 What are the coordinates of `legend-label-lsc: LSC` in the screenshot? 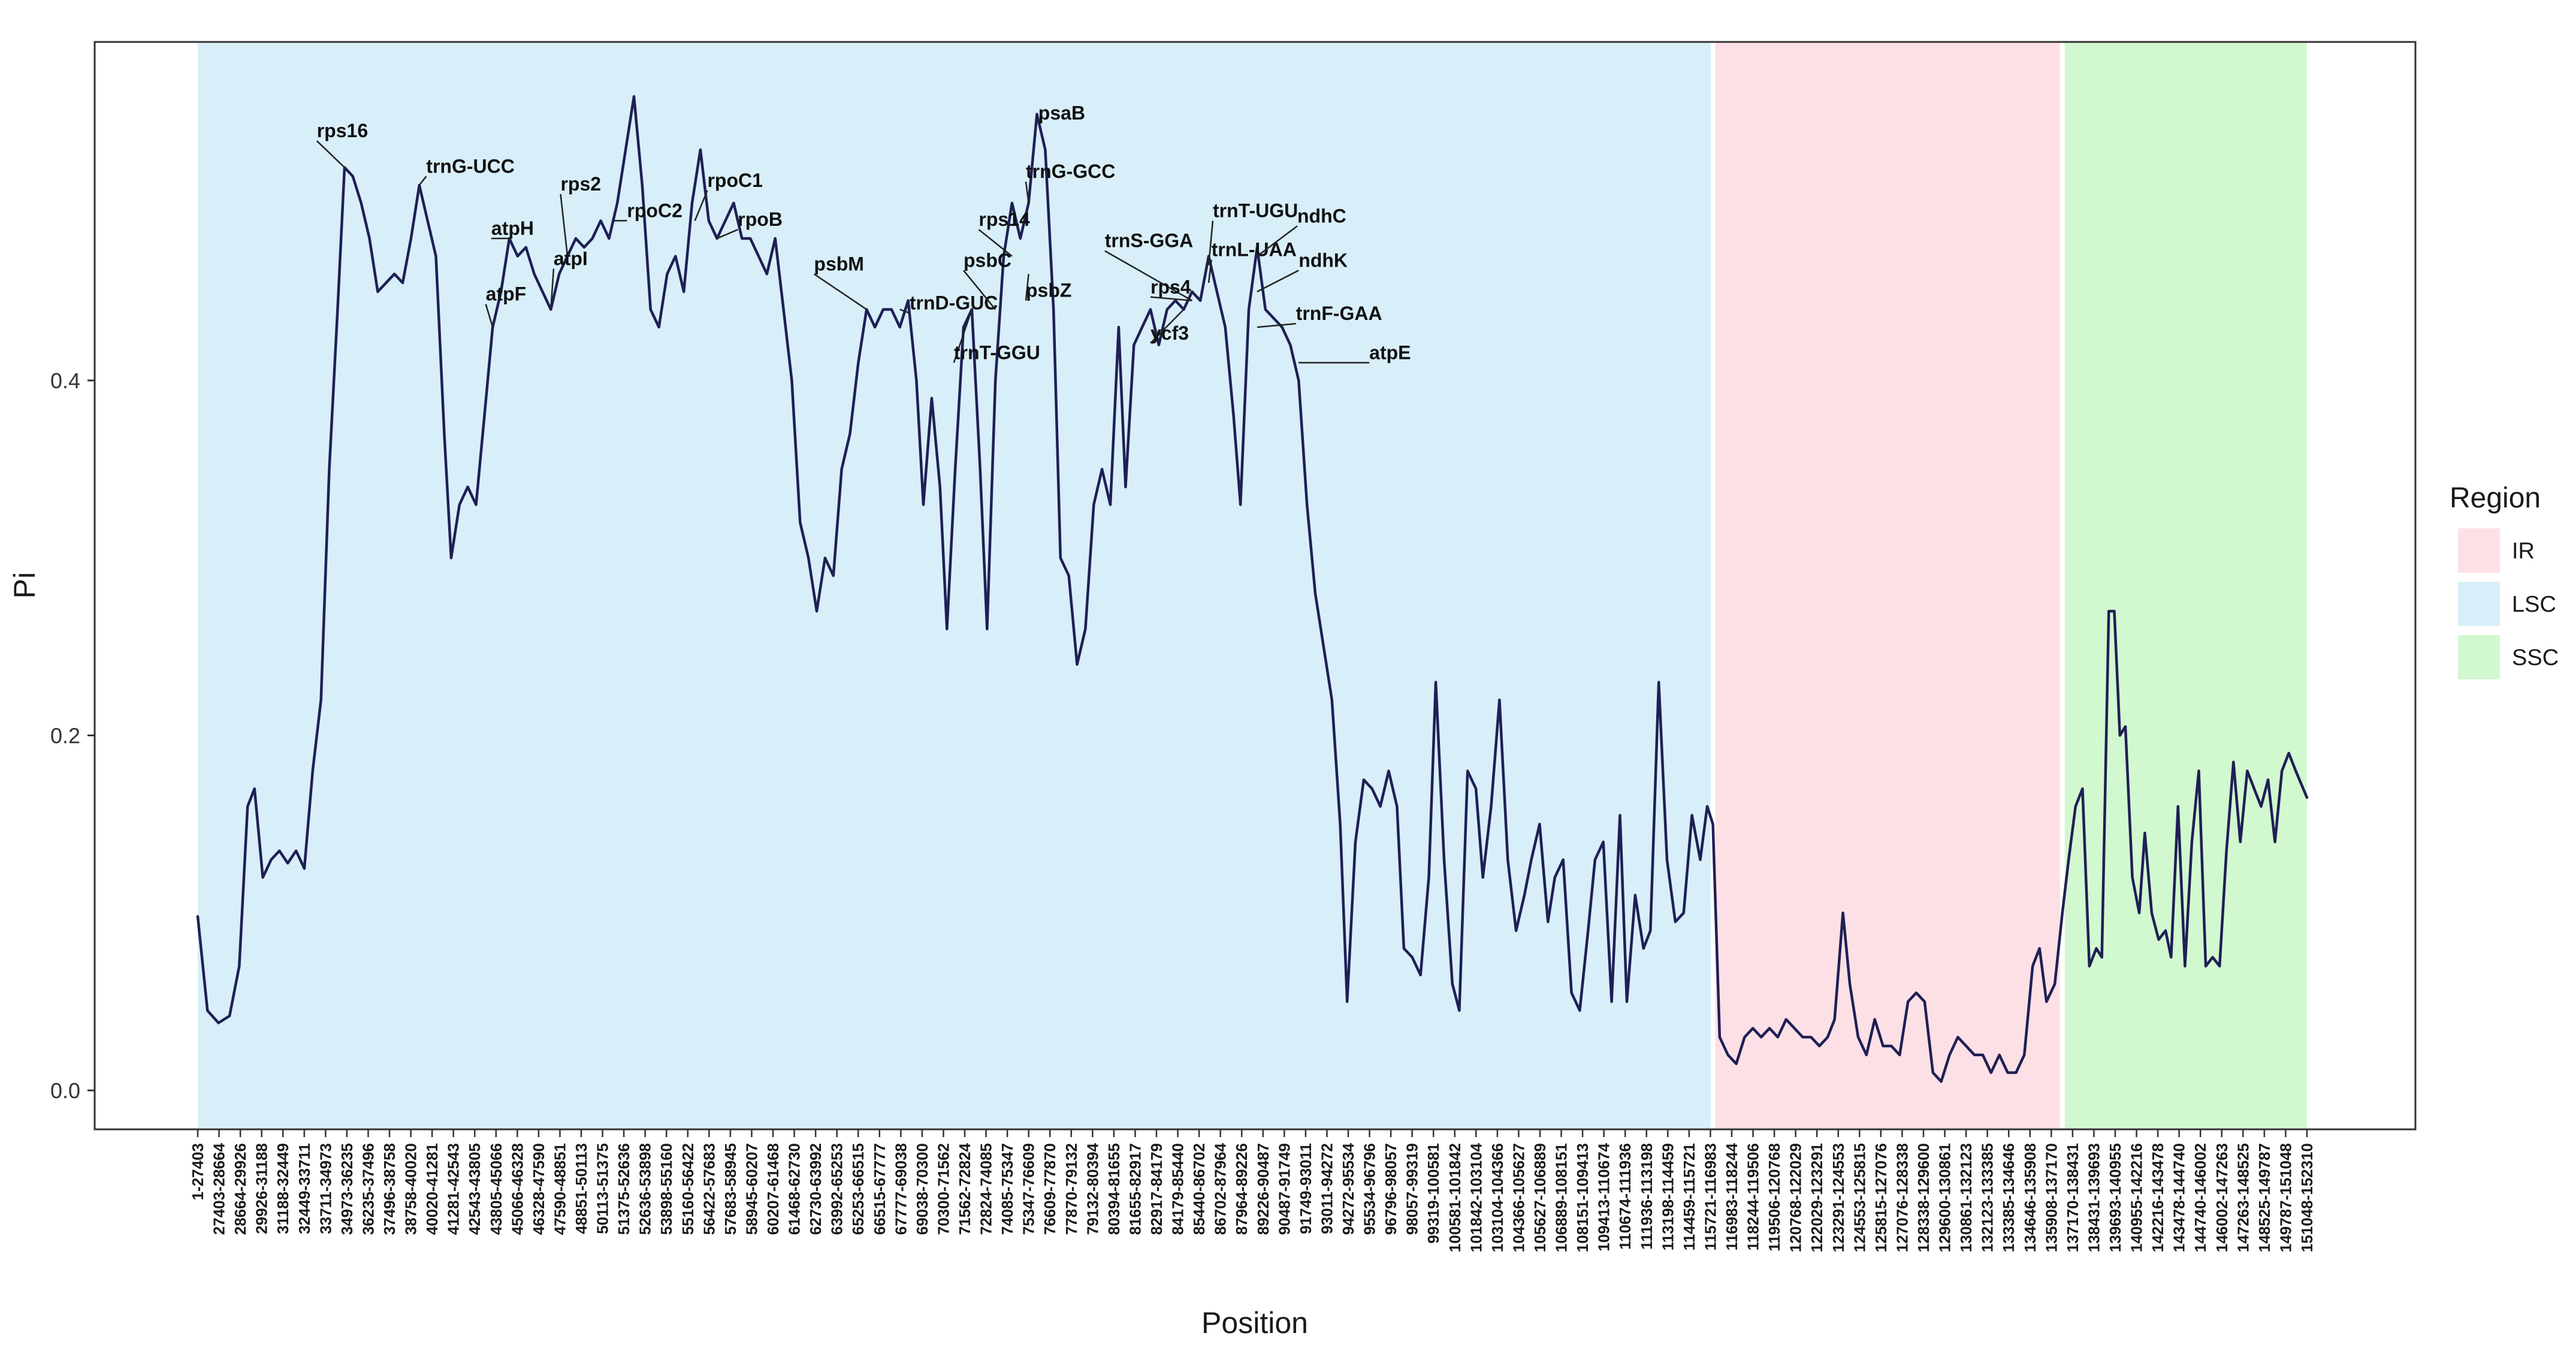 It's located at (2534, 604).